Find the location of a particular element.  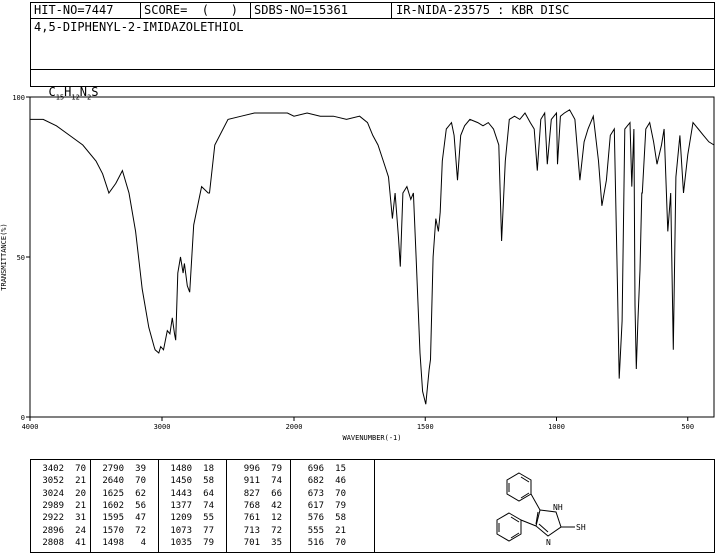

peak-row: 696 15 is located at coordinates (321, 469).